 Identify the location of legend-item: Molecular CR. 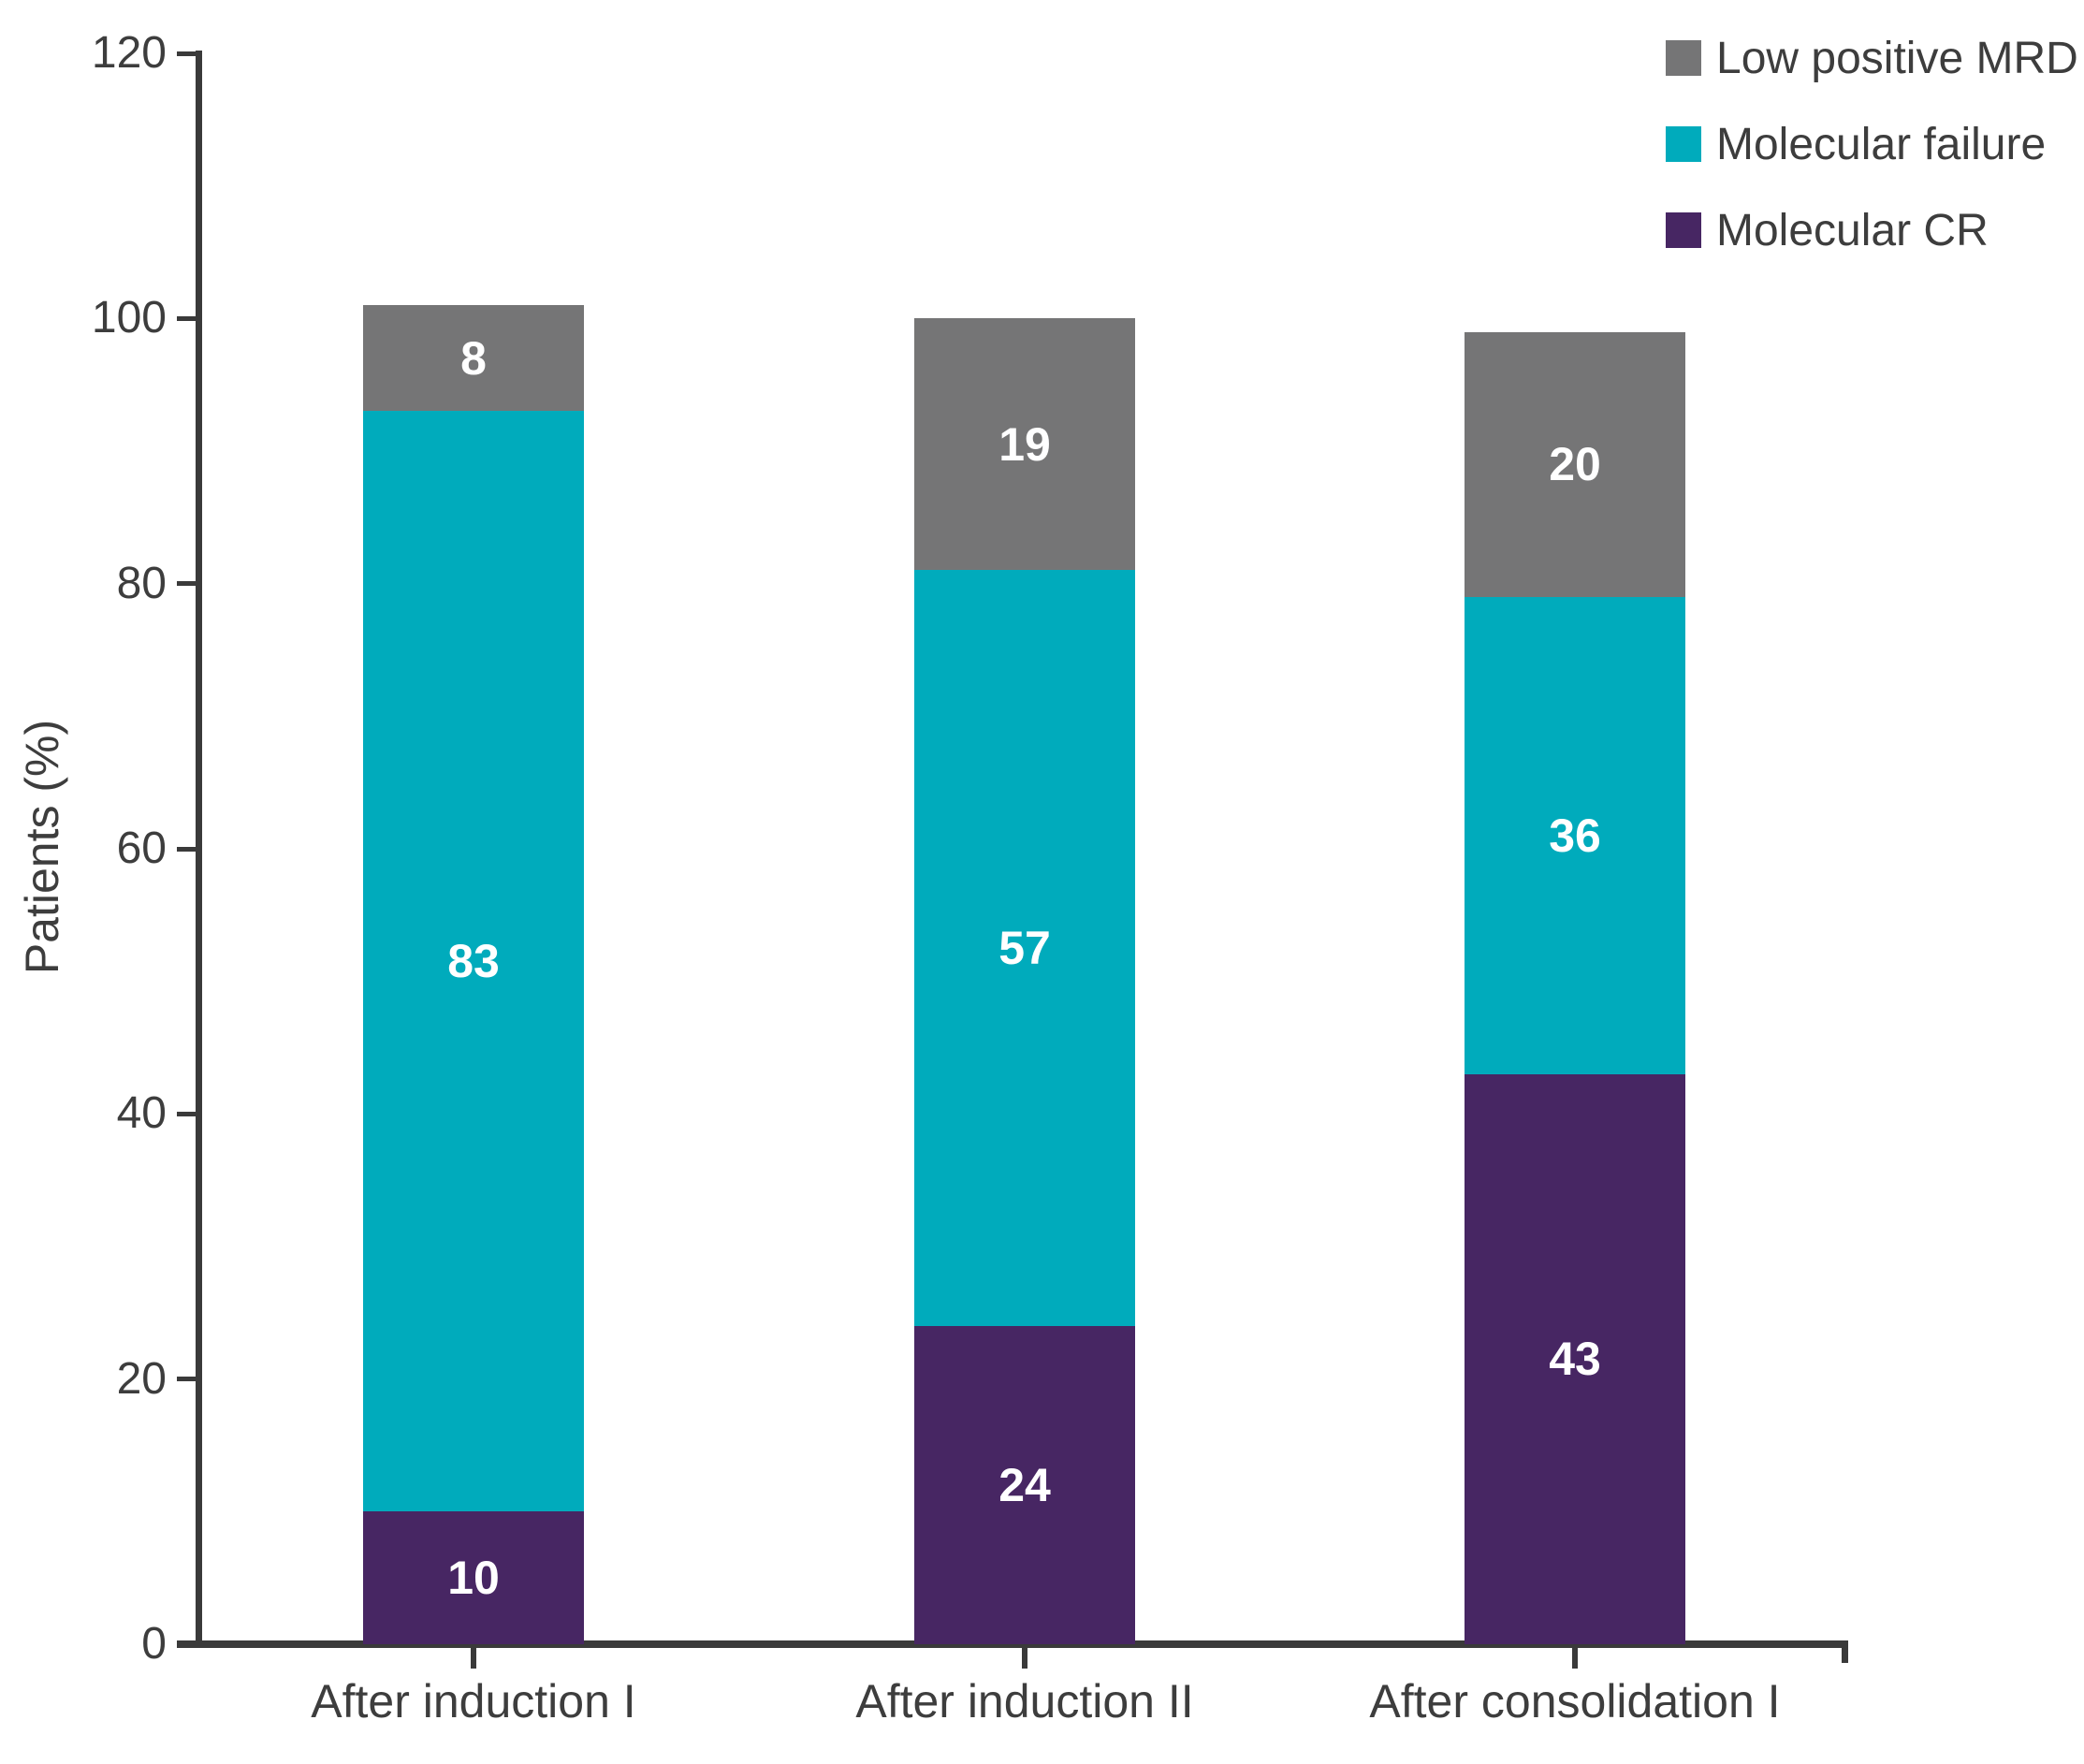
(1872, 230).